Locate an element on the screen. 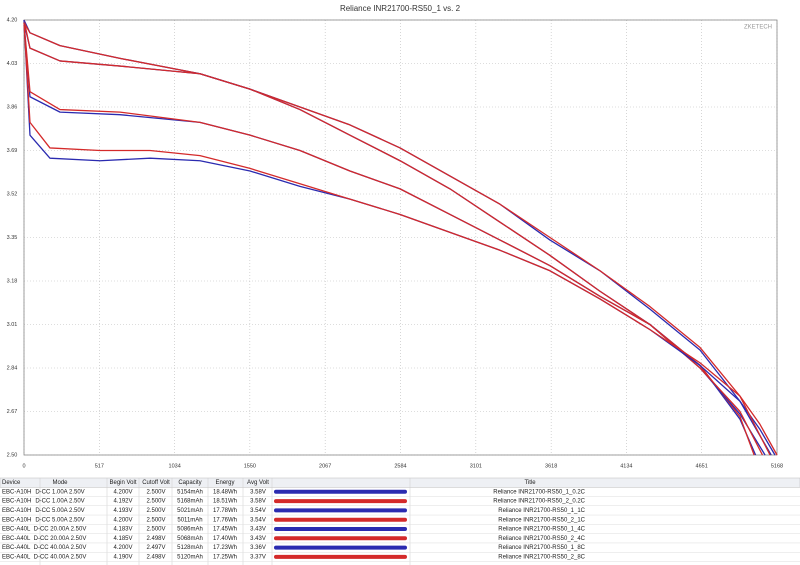 The image size is (800, 565). table-cell: 4.183V is located at coordinates (122, 530).